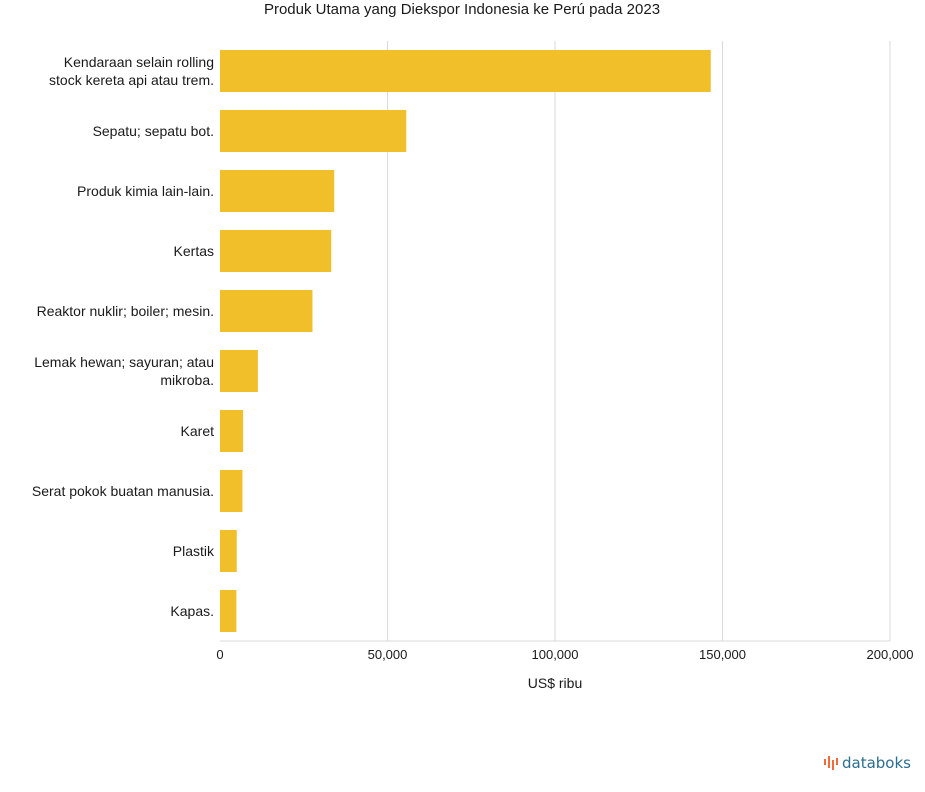  Describe the element at coordinates (124, 362) in the screenshot. I see `category-label-line: Lemak hewan; sayuran; atau` at that location.